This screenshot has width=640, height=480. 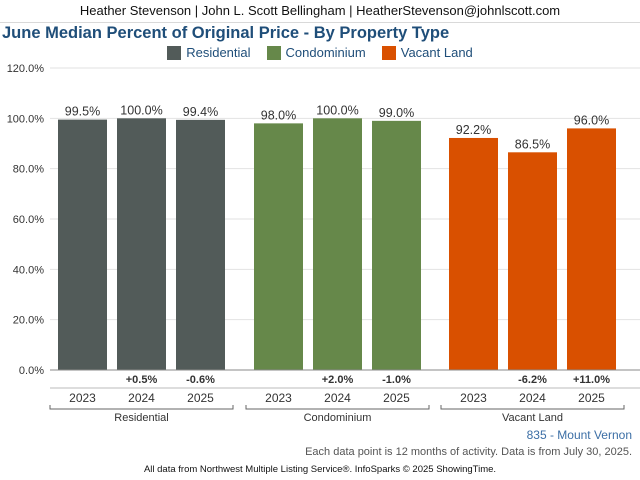 I want to click on y-tick-label: 0.0%, so click(x=31, y=371).